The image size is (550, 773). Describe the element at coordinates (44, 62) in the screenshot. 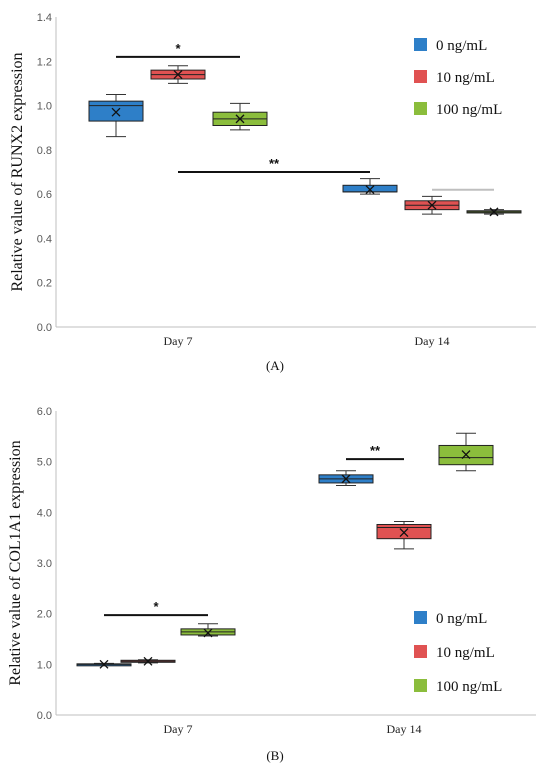

I see `y-tick-label: 1.2` at that location.